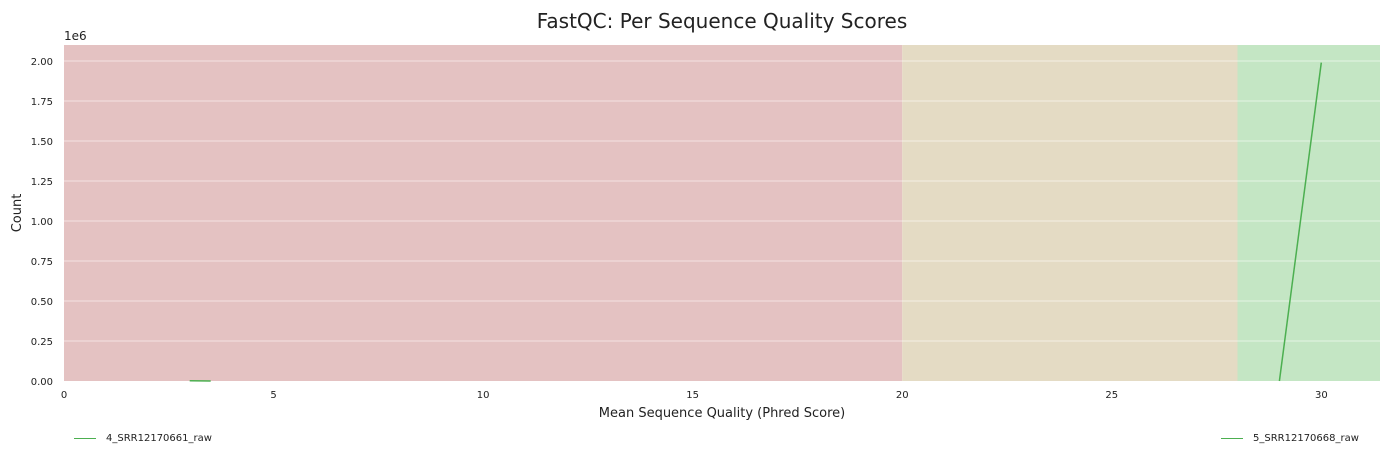 Image resolution: width=1389 pixels, height=460 pixels. What do you see at coordinates (692, 395) in the screenshot?
I see `x-tick-label: 15` at bounding box center [692, 395].